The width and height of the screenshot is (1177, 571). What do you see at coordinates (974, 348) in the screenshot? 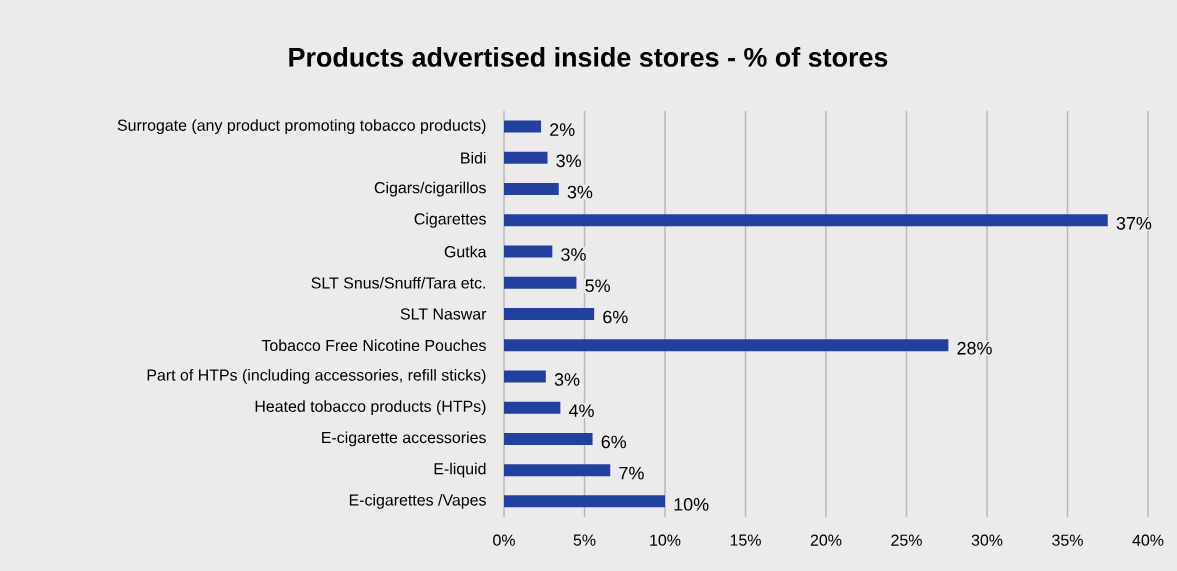
I see `data-label: 28%` at bounding box center [974, 348].